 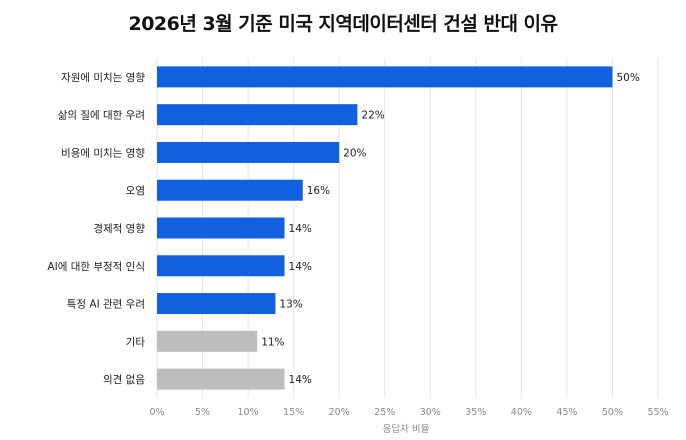 What do you see at coordinates (566, 412) in the screenshot?
I see `x-tick-label: 45%` at bounding box center [566, 412].